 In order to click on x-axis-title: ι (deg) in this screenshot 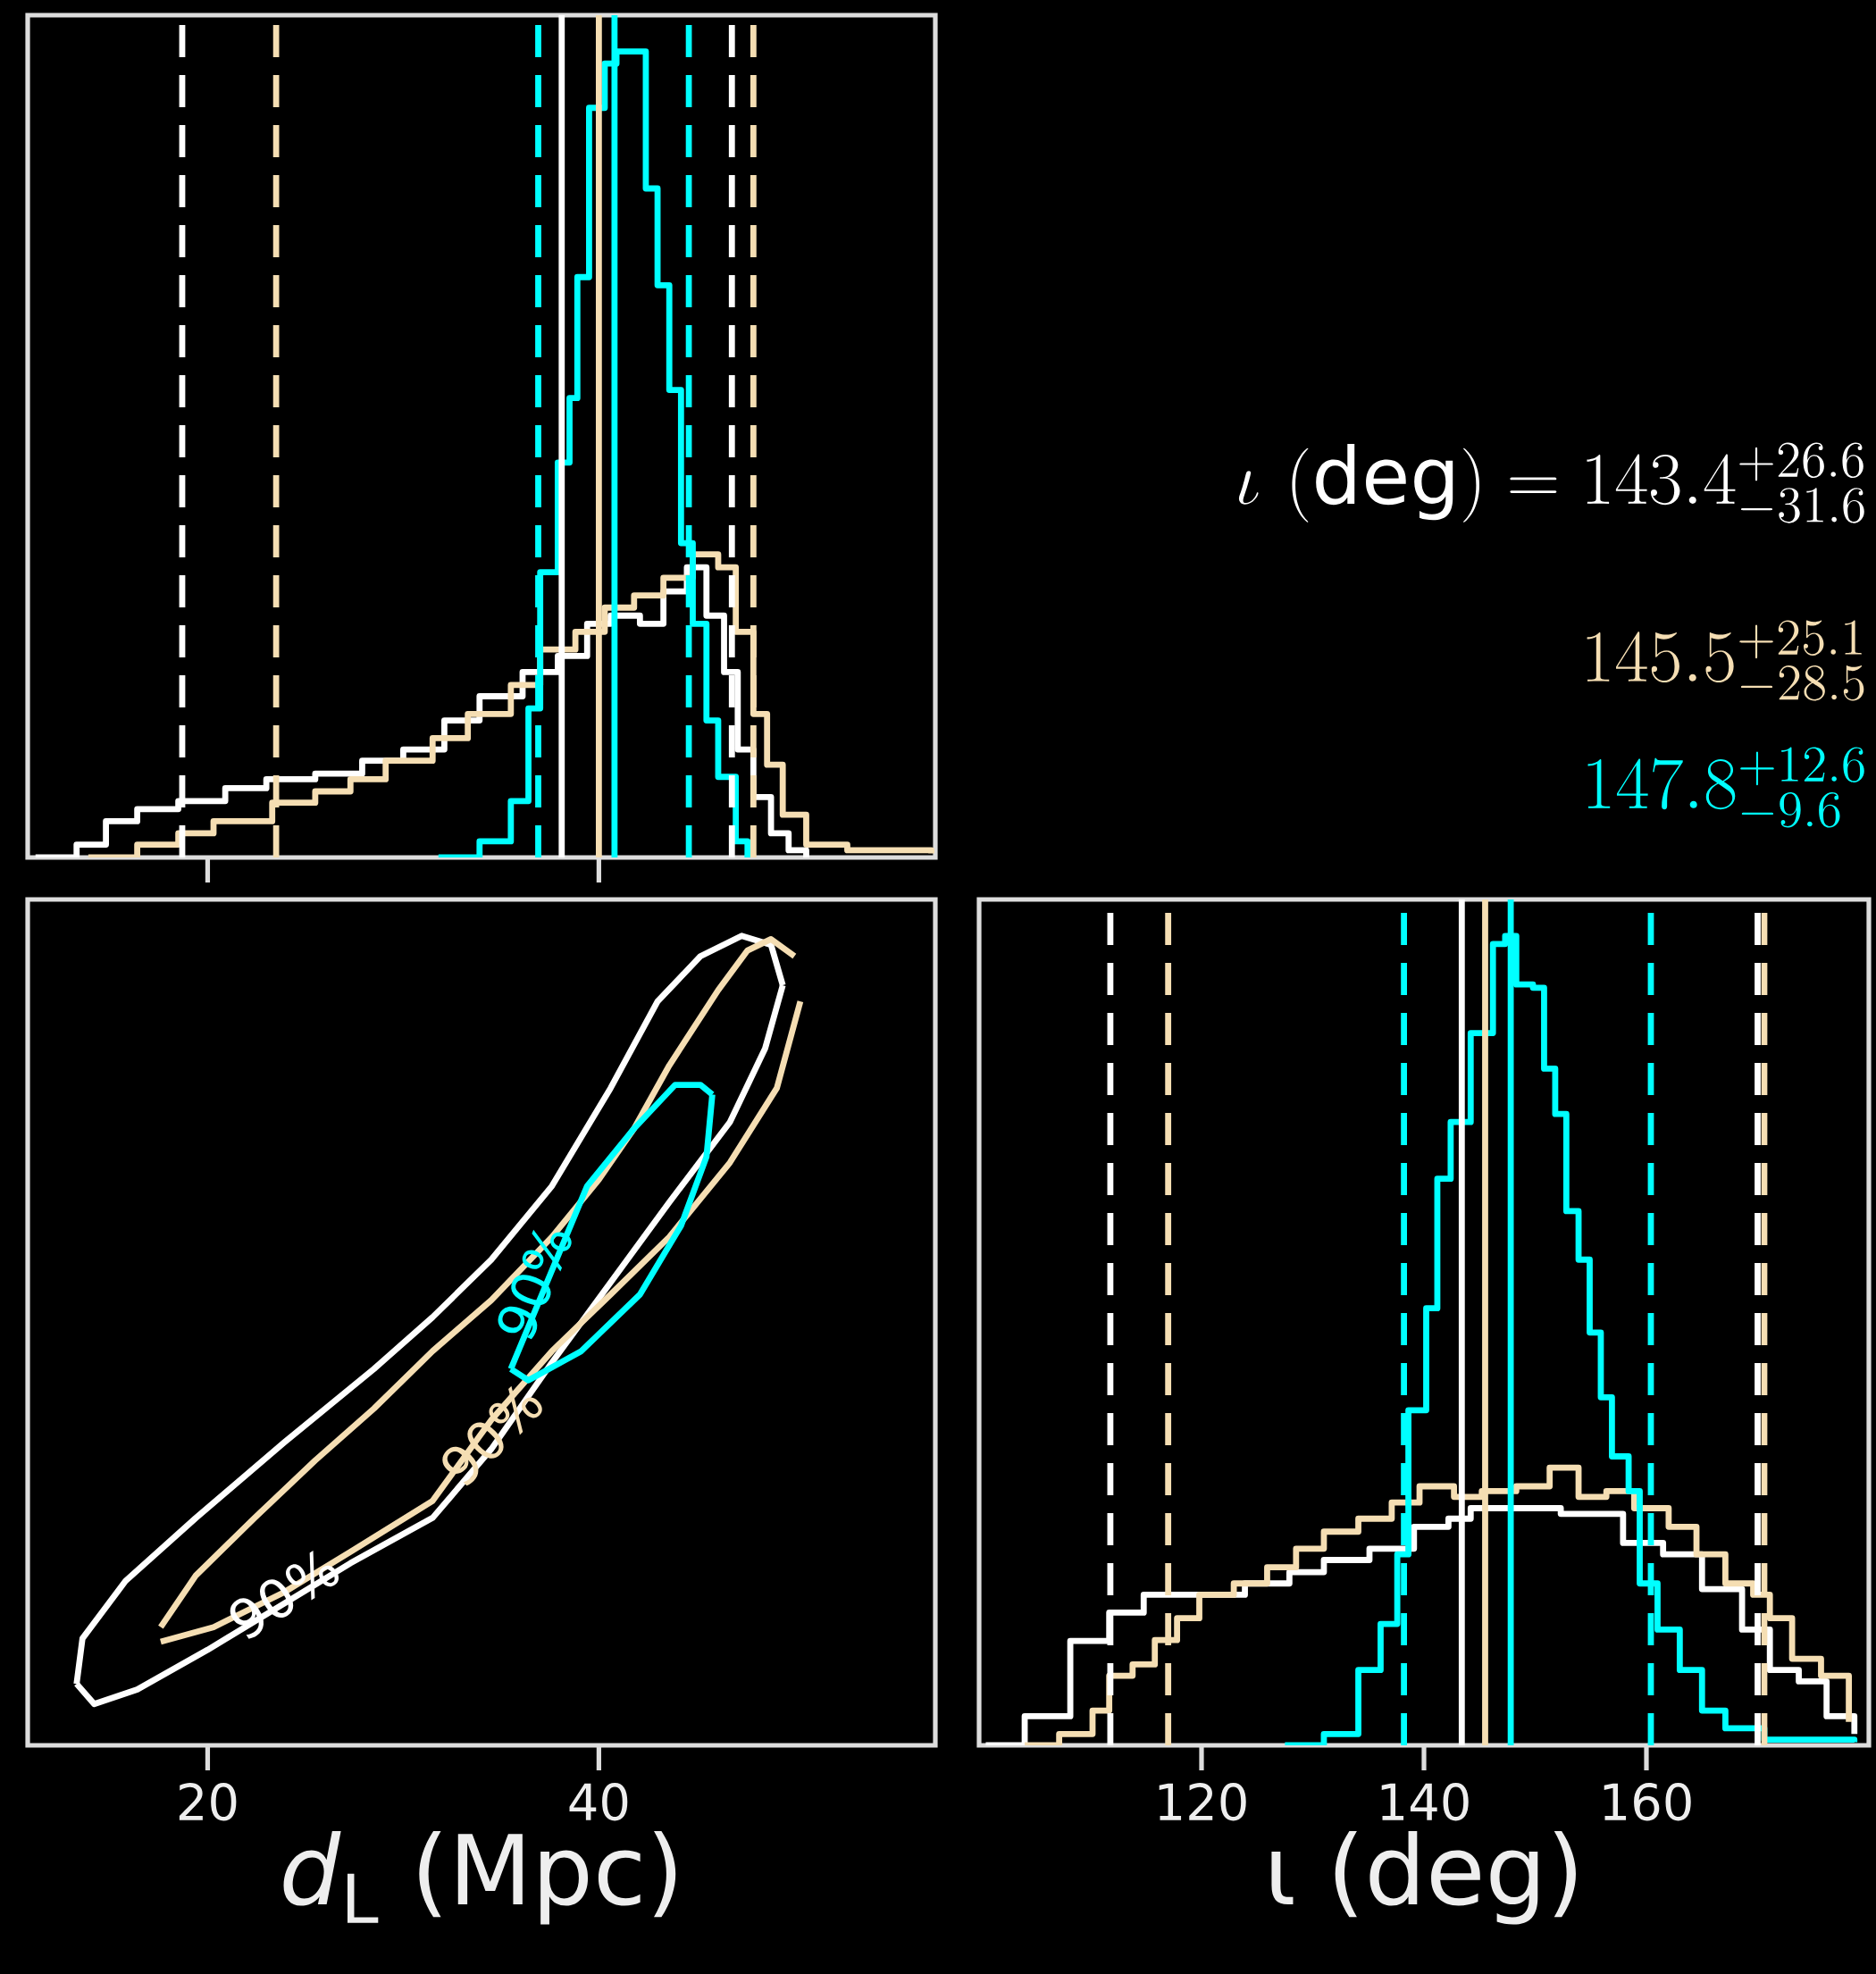, I will do `click(1423, 1878)`.